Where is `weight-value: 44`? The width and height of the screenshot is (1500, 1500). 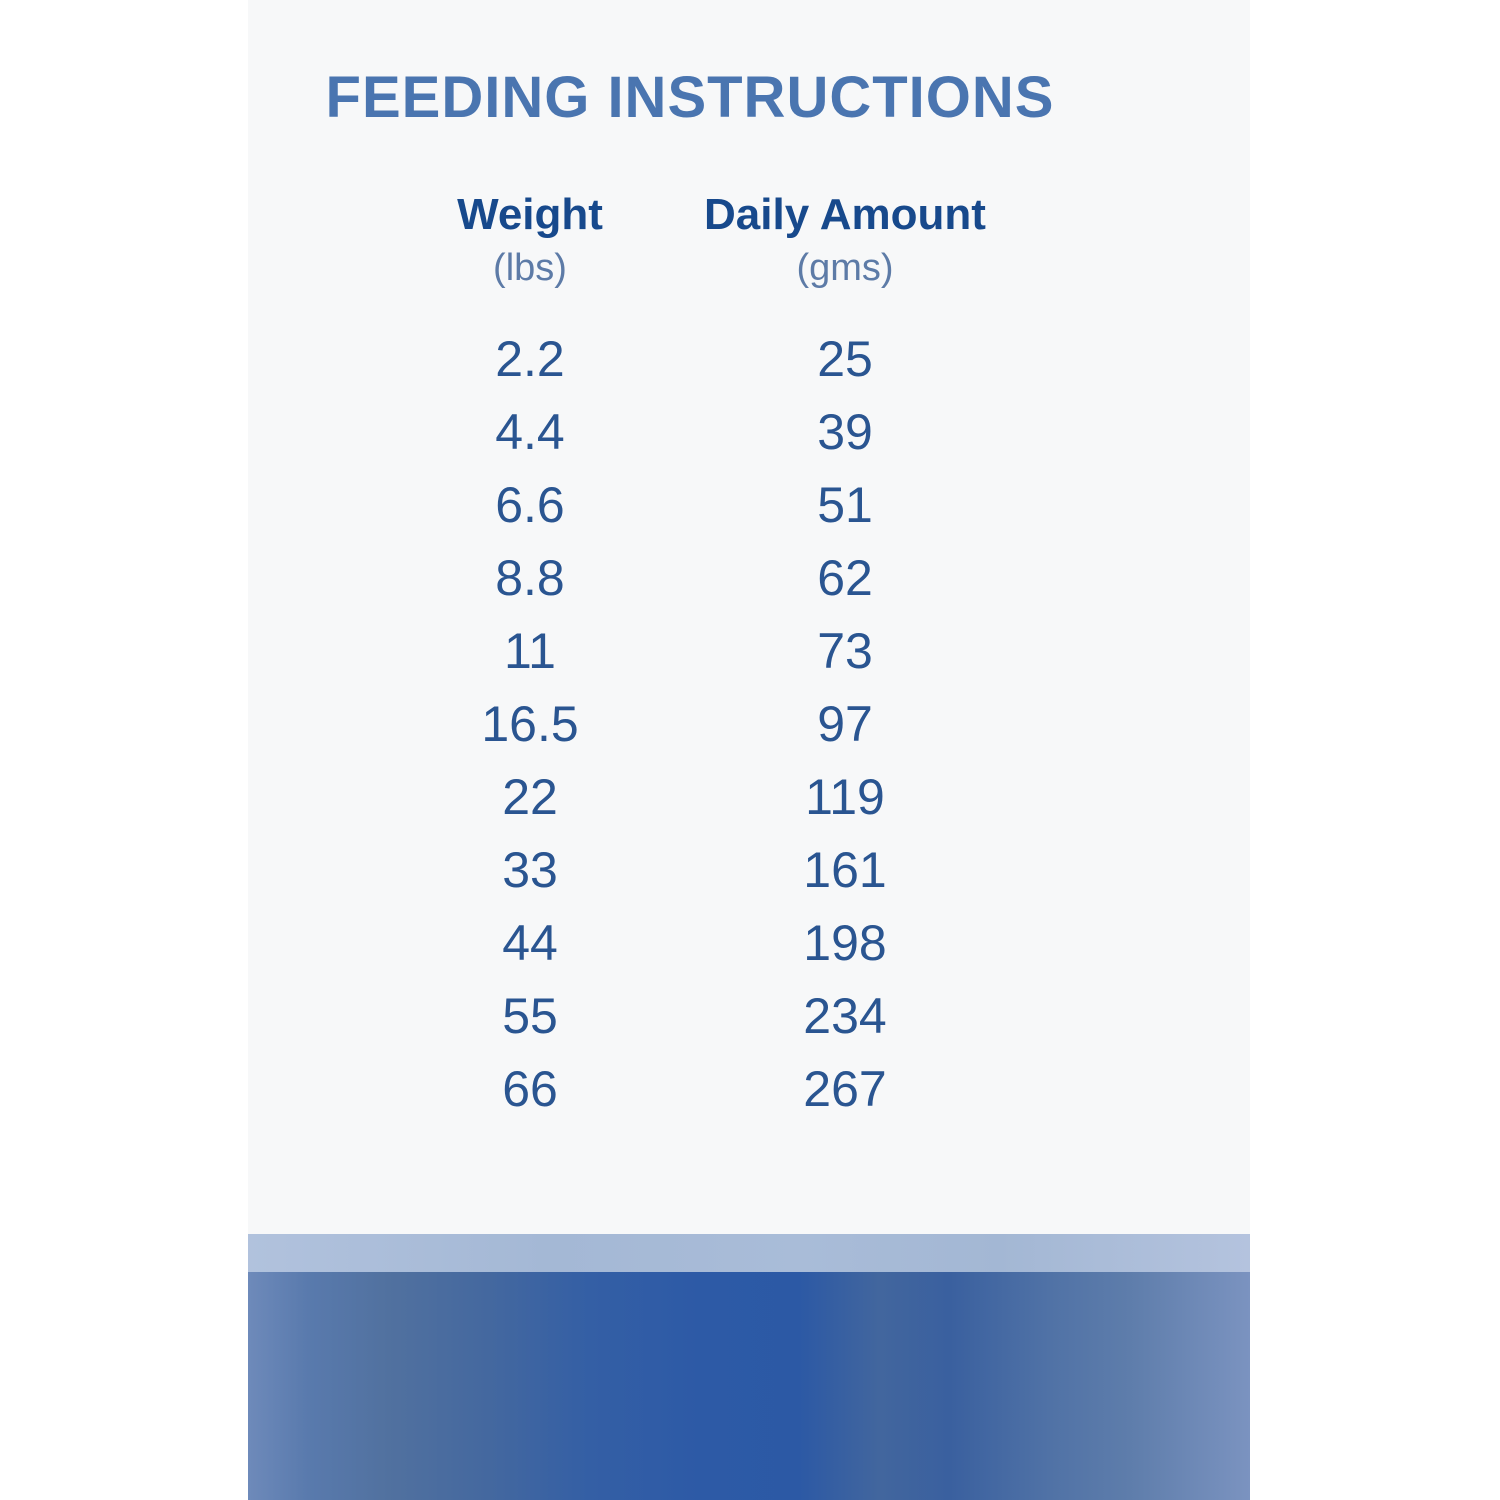 weight-value: 44 is located at coordinates (530, 943).